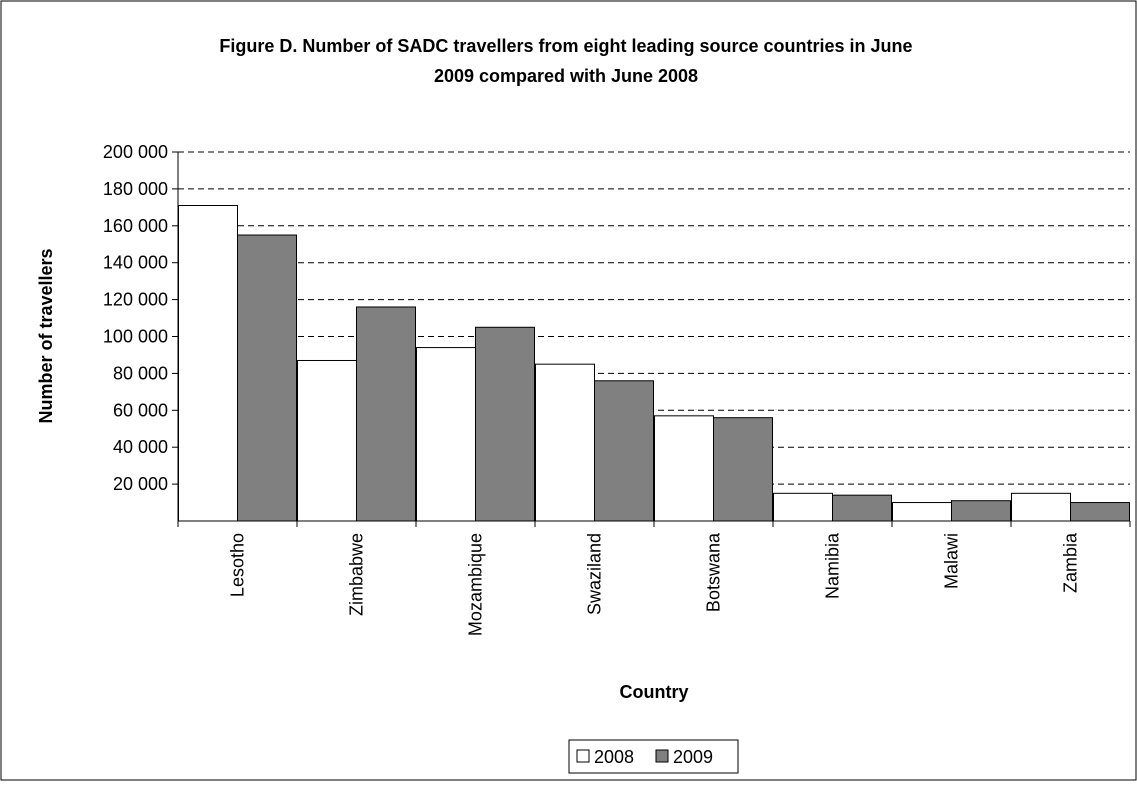 The height and width of the screenshot is (786, 1137). Describe the element at coordinates (135, 337) in the screenshot. I see `y-tick-label: 100 000` at that location.